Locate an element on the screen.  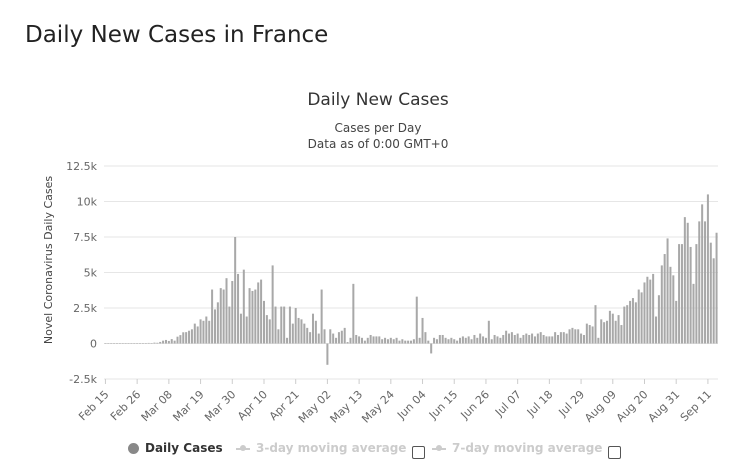
legend-daily-cases: Daily Cases is located at coordinates (175, 448).